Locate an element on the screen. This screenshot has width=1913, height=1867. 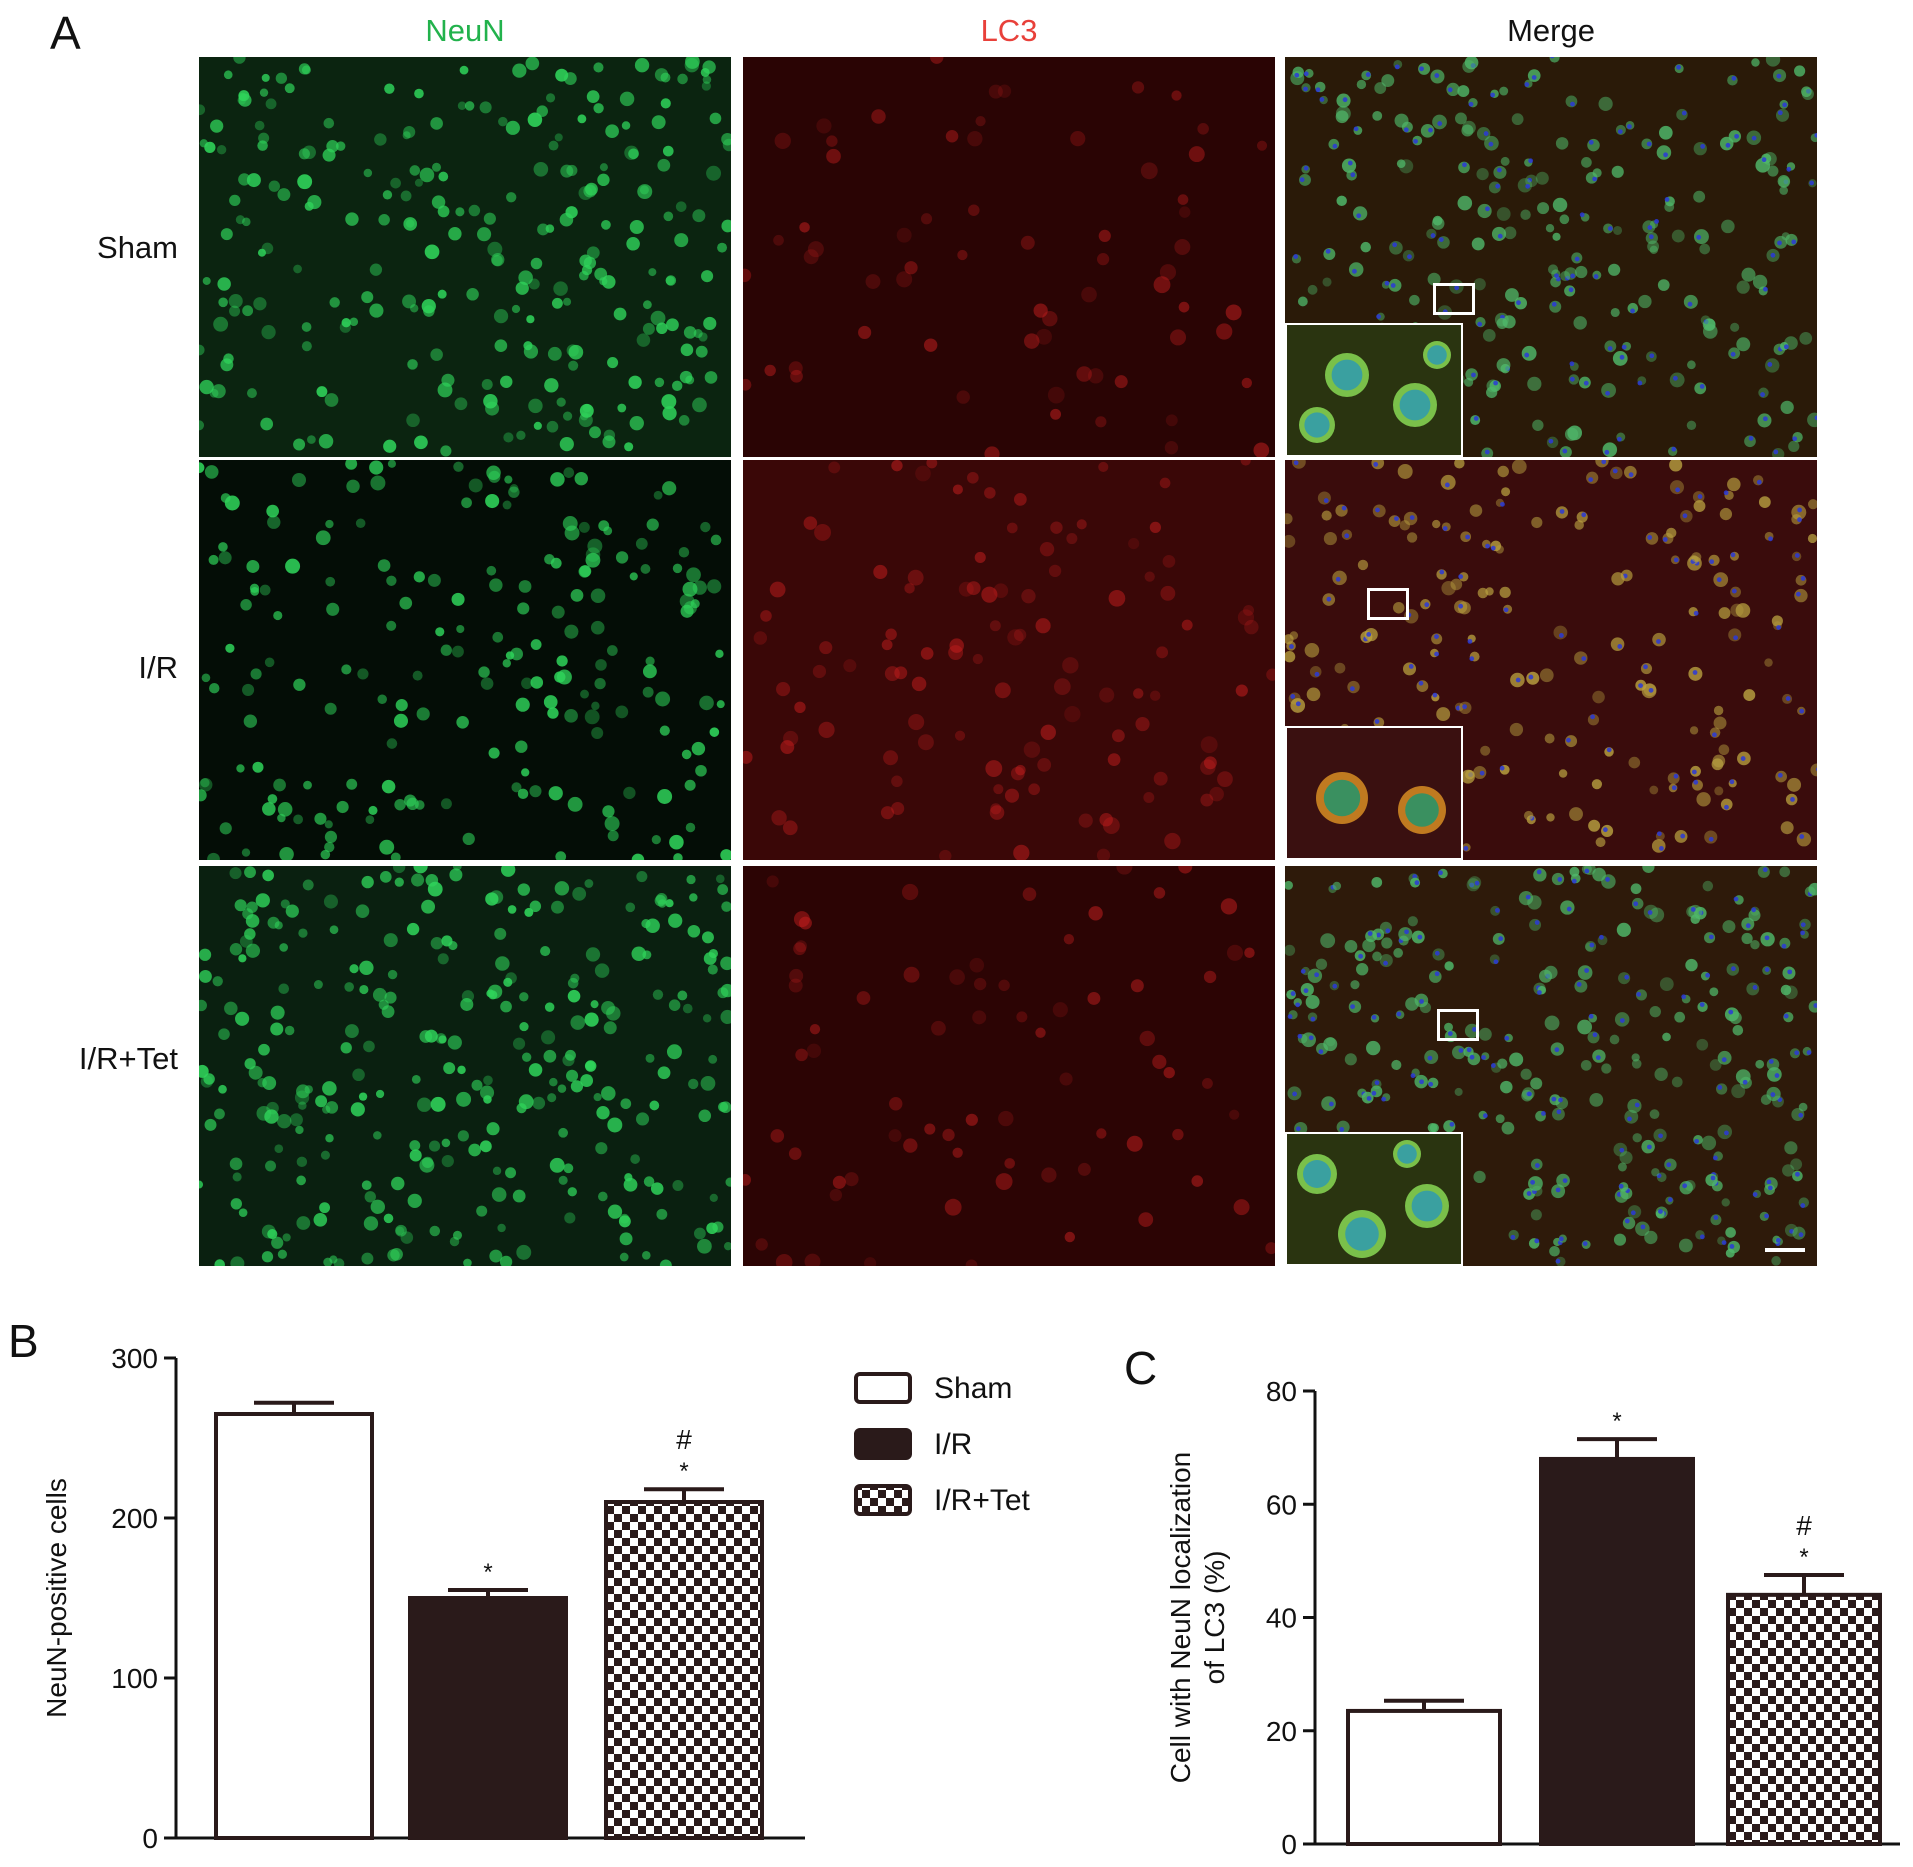
scale-bar is located at coordinates (1785, 1250).